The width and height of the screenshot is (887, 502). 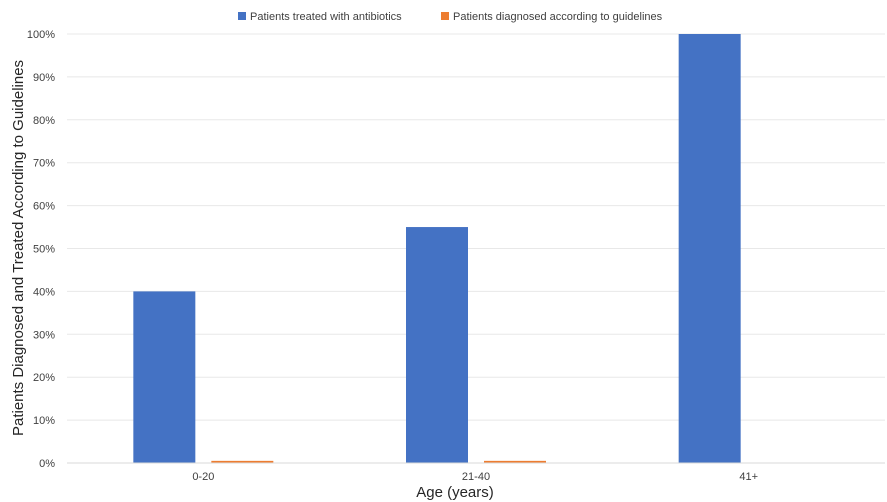 I want to click on y-tick-label: 30%, so click(x=44, y=335).